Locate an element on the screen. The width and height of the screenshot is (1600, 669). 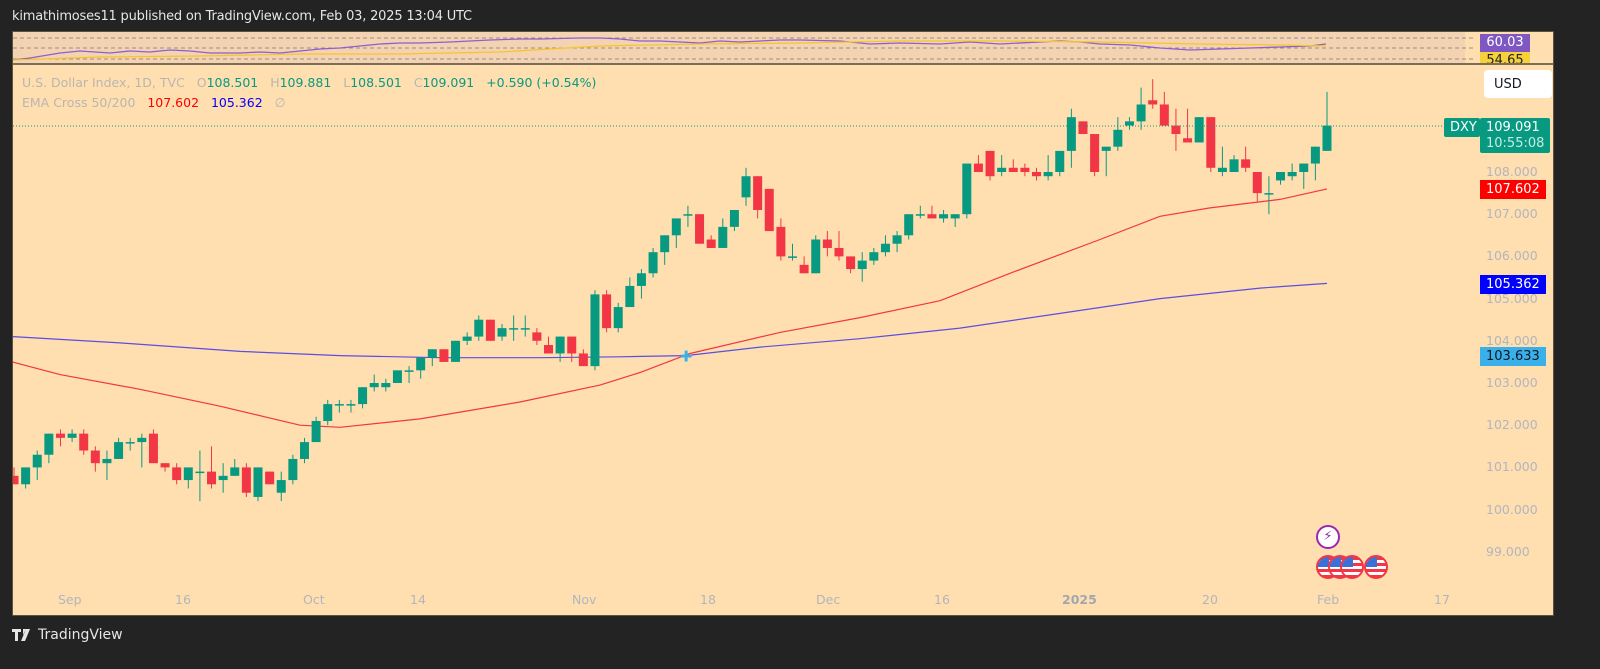
time-tick: Sep is located at coordinates (70, 599).